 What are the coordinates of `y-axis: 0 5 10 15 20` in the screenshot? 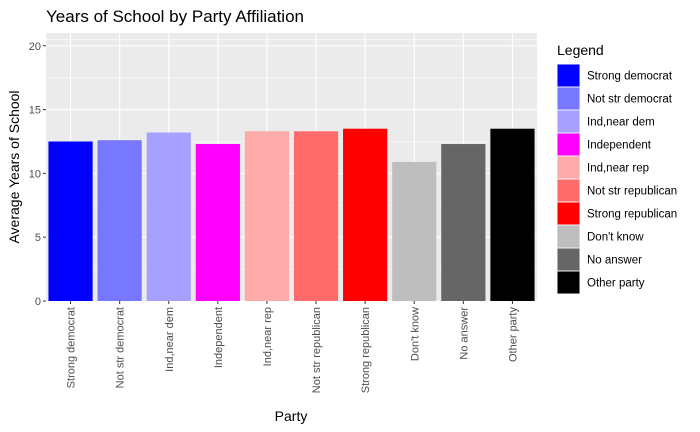 It's located at (37, 174).